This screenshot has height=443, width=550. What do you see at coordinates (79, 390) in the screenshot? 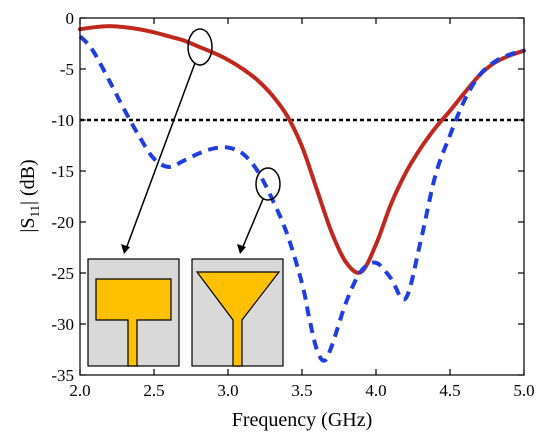
I see `x-tick-label: 2.0` at bounding box center [79, 390].